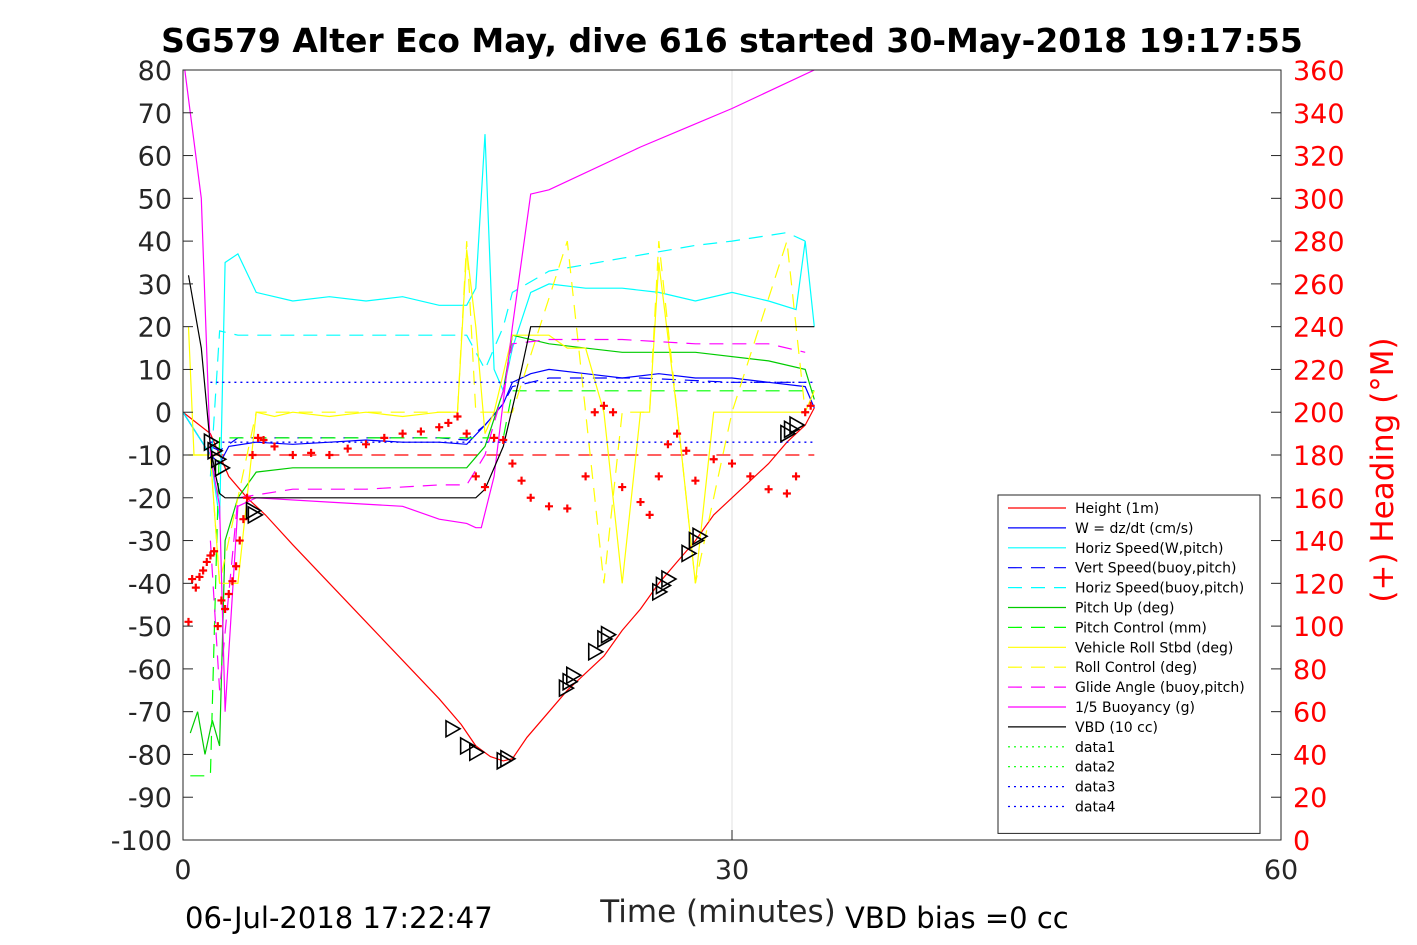 The height and width of the screenshot is (945, 1417). What do you see at coordinates (150, 798) in the screenshot?
I see `y-tick-label: -90` at bounding box center [150, 798].